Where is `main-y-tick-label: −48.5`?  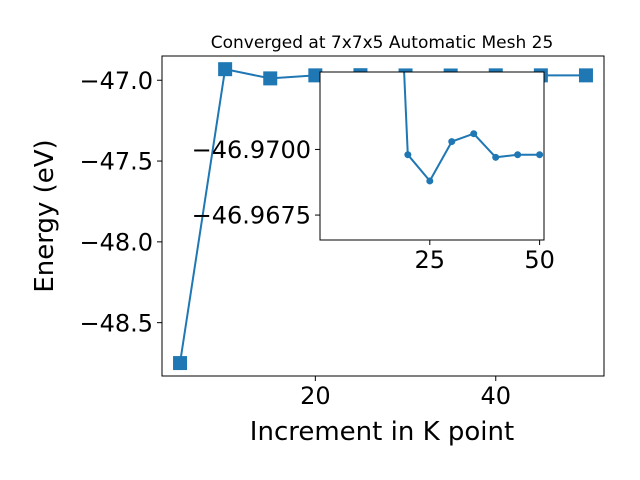
main-y-tick-label: −48.5 is located at coordinates (116, 323).